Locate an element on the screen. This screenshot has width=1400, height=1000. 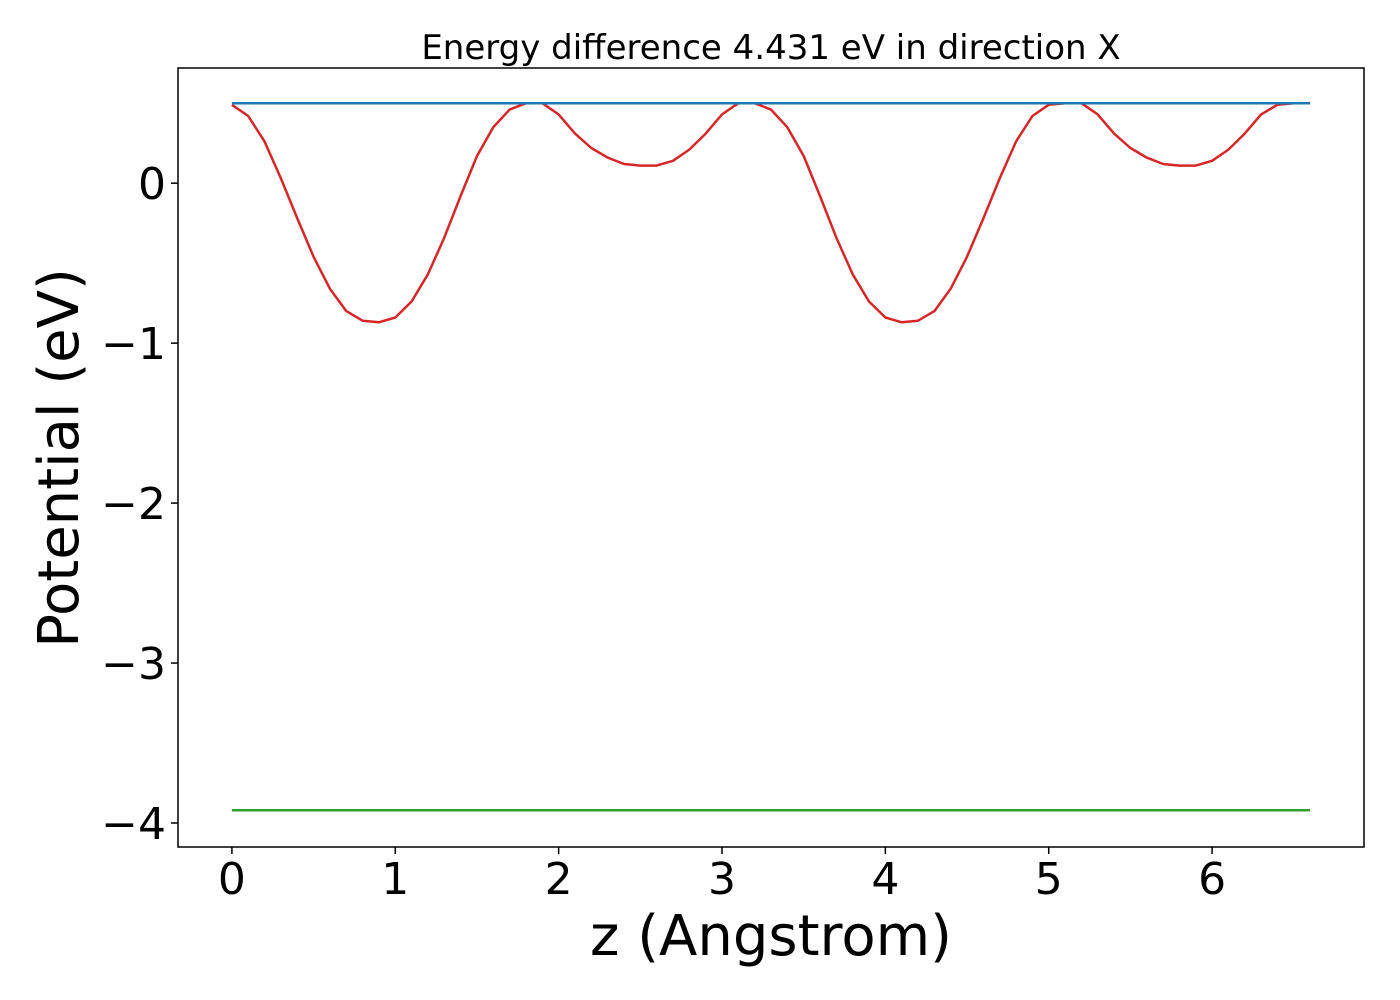
x-tick-label: 3 is located at coordinates (722, 879).